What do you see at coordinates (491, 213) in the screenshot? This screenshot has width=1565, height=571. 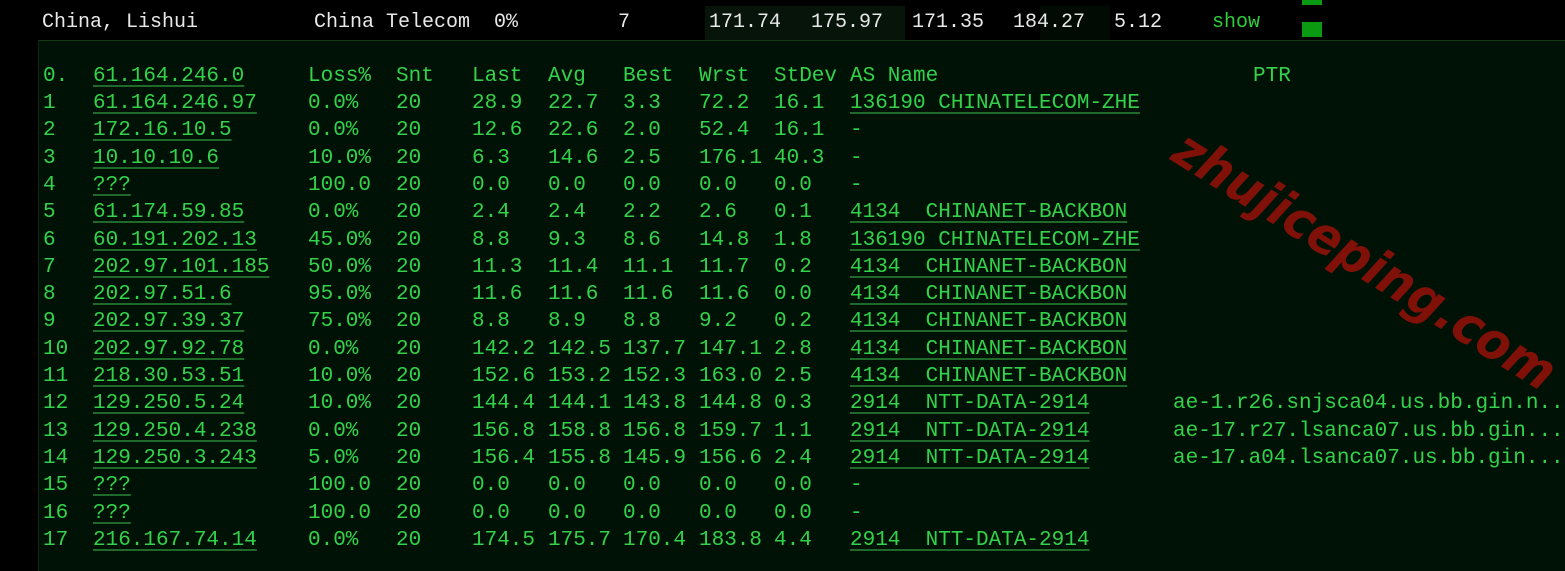 I see `cell-last: 2.4` at bounding box center [491, 213].